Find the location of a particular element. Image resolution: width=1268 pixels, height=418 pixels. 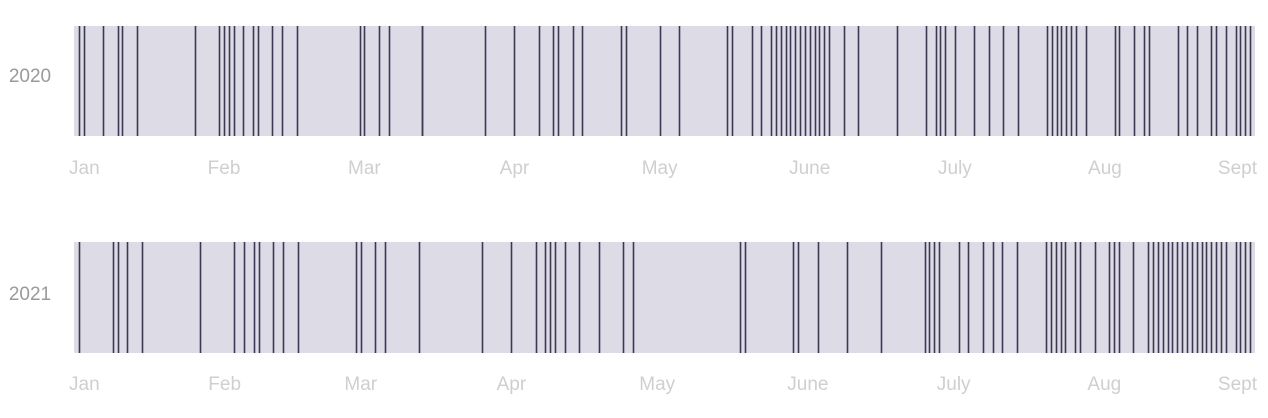

row-label-2020: 2020 is located at coordinates (30, 76).